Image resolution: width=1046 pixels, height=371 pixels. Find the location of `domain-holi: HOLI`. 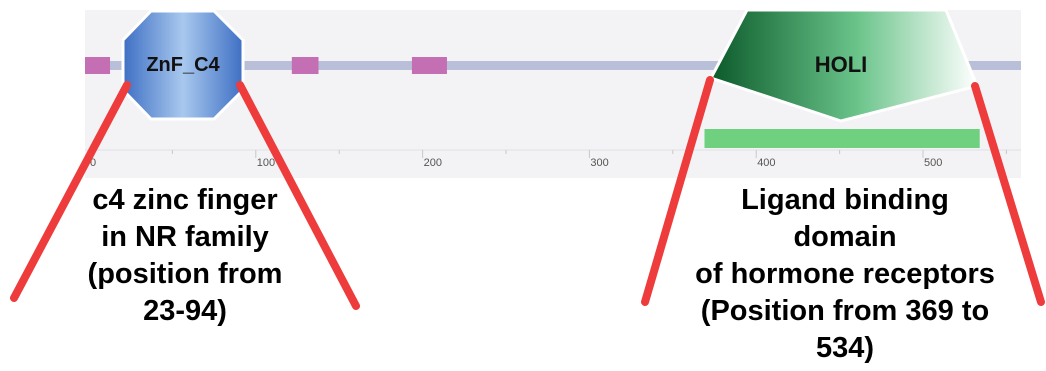

domain-holi: HOLI is located at coordinates (844, 65).